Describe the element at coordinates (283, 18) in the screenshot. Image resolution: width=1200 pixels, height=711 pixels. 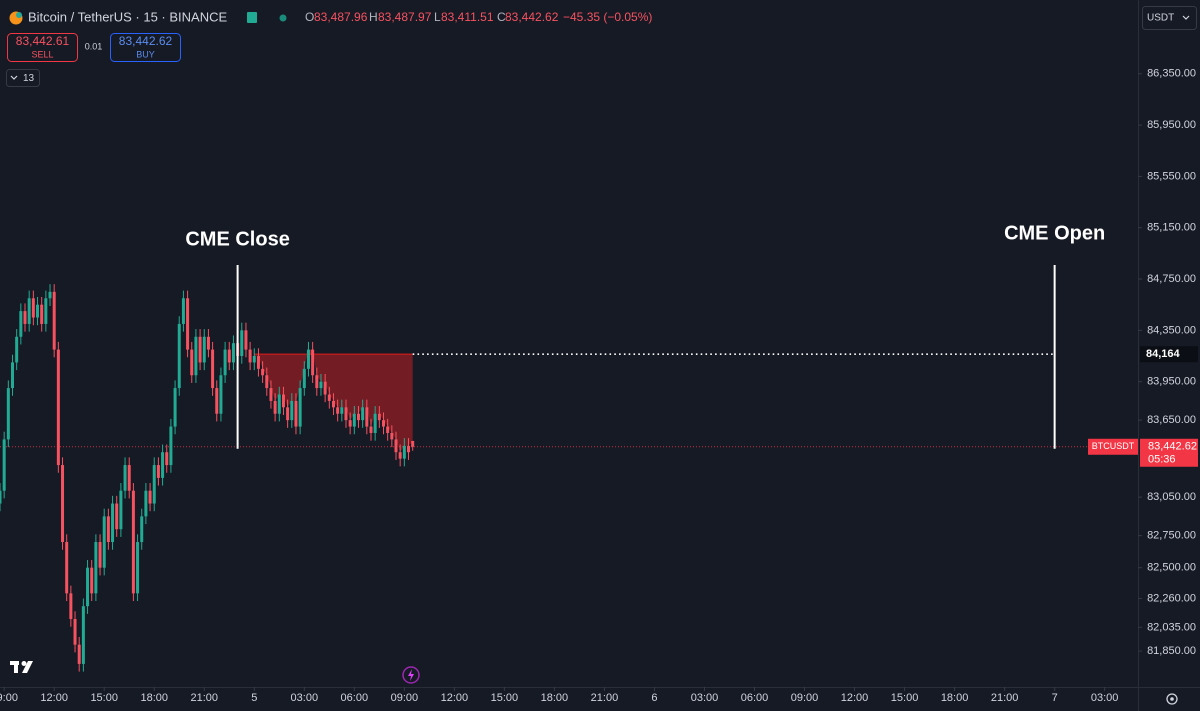
I see `status-dot` at that location.